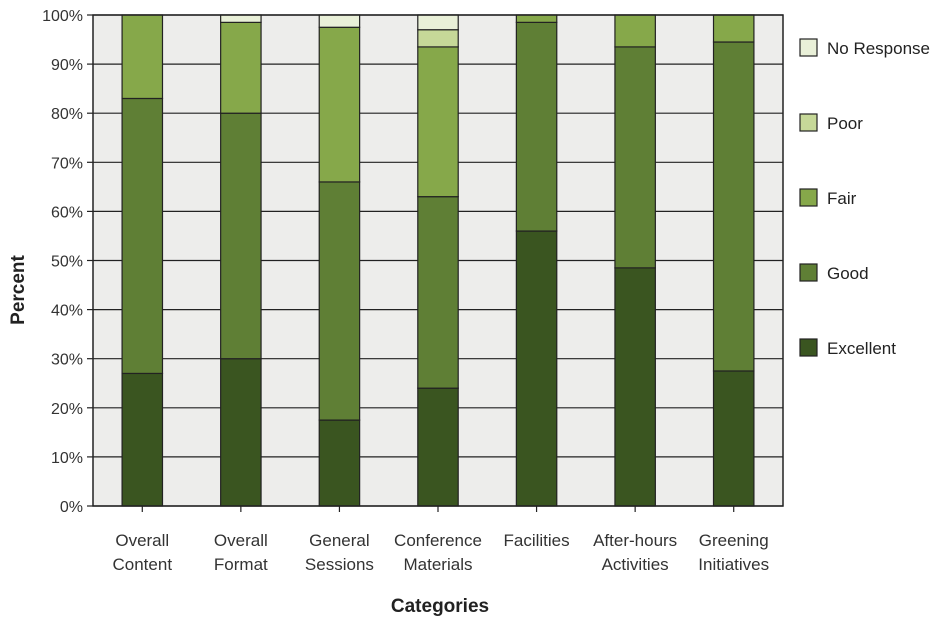 Image resolution: width=938 pixels, height=620 pixels. What do you see at coordinates (143, 552) in the screenshot?
I see `x-tick-label: Overall Content` at bounding box center [143, 552].